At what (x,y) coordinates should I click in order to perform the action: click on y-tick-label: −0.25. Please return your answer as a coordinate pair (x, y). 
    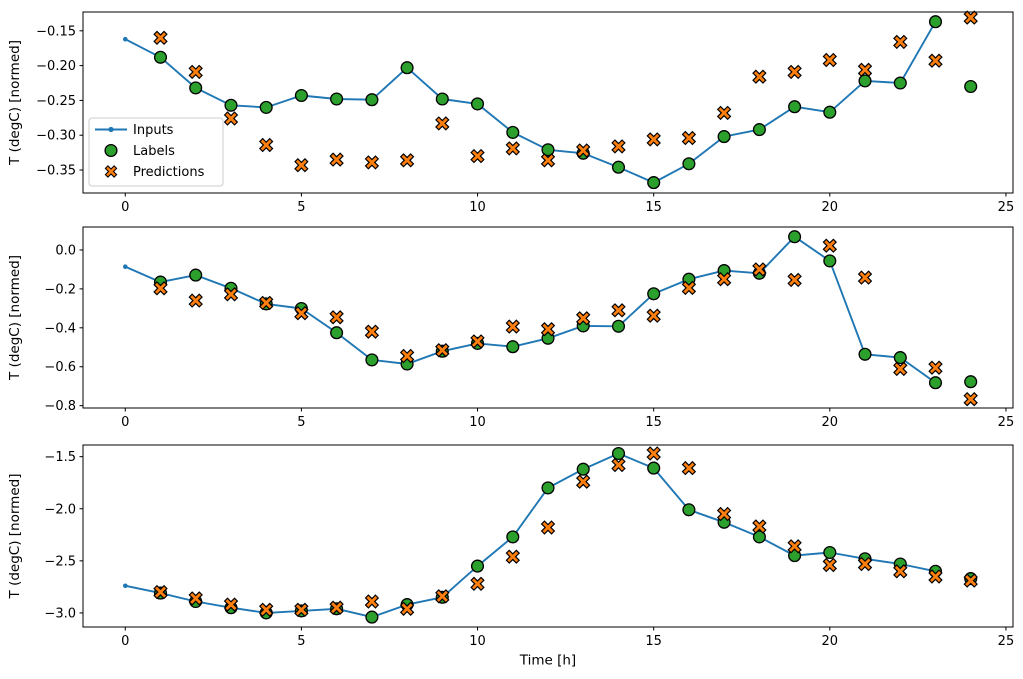
    Looking at the image, I should click on (56, 101).